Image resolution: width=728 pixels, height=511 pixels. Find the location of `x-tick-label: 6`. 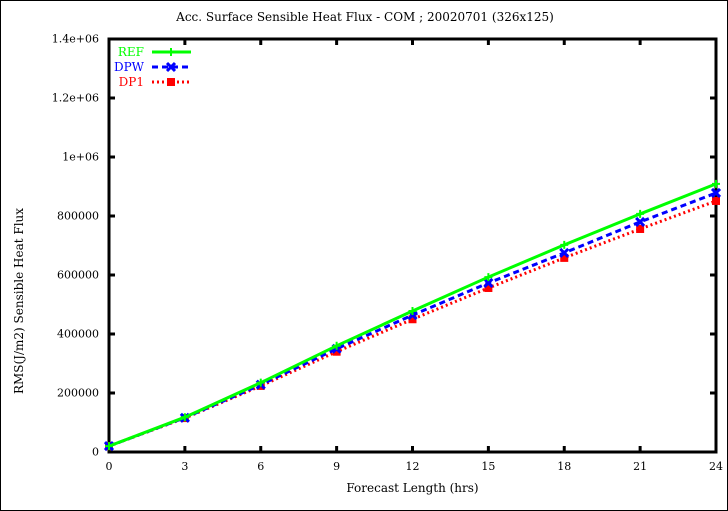

x-tick-label: 6 is located at coordinates (261, 466).